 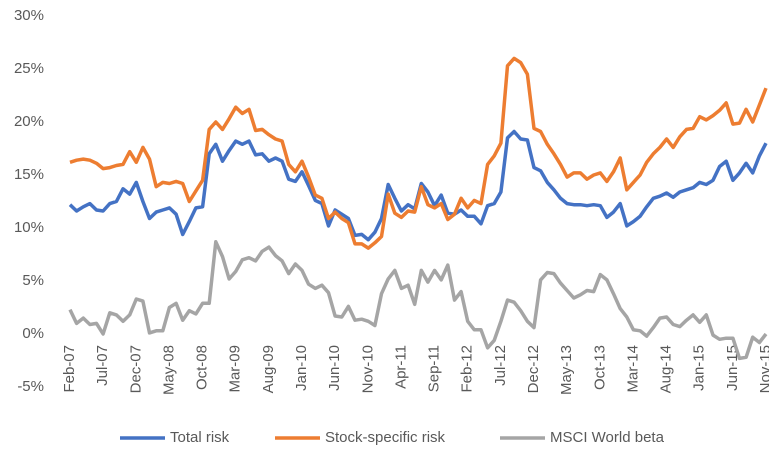 What do you see at coordinates (607, 437) in the screenshot?
I see `legend-label: MSCI World beta` at bounding box center [607, 437].